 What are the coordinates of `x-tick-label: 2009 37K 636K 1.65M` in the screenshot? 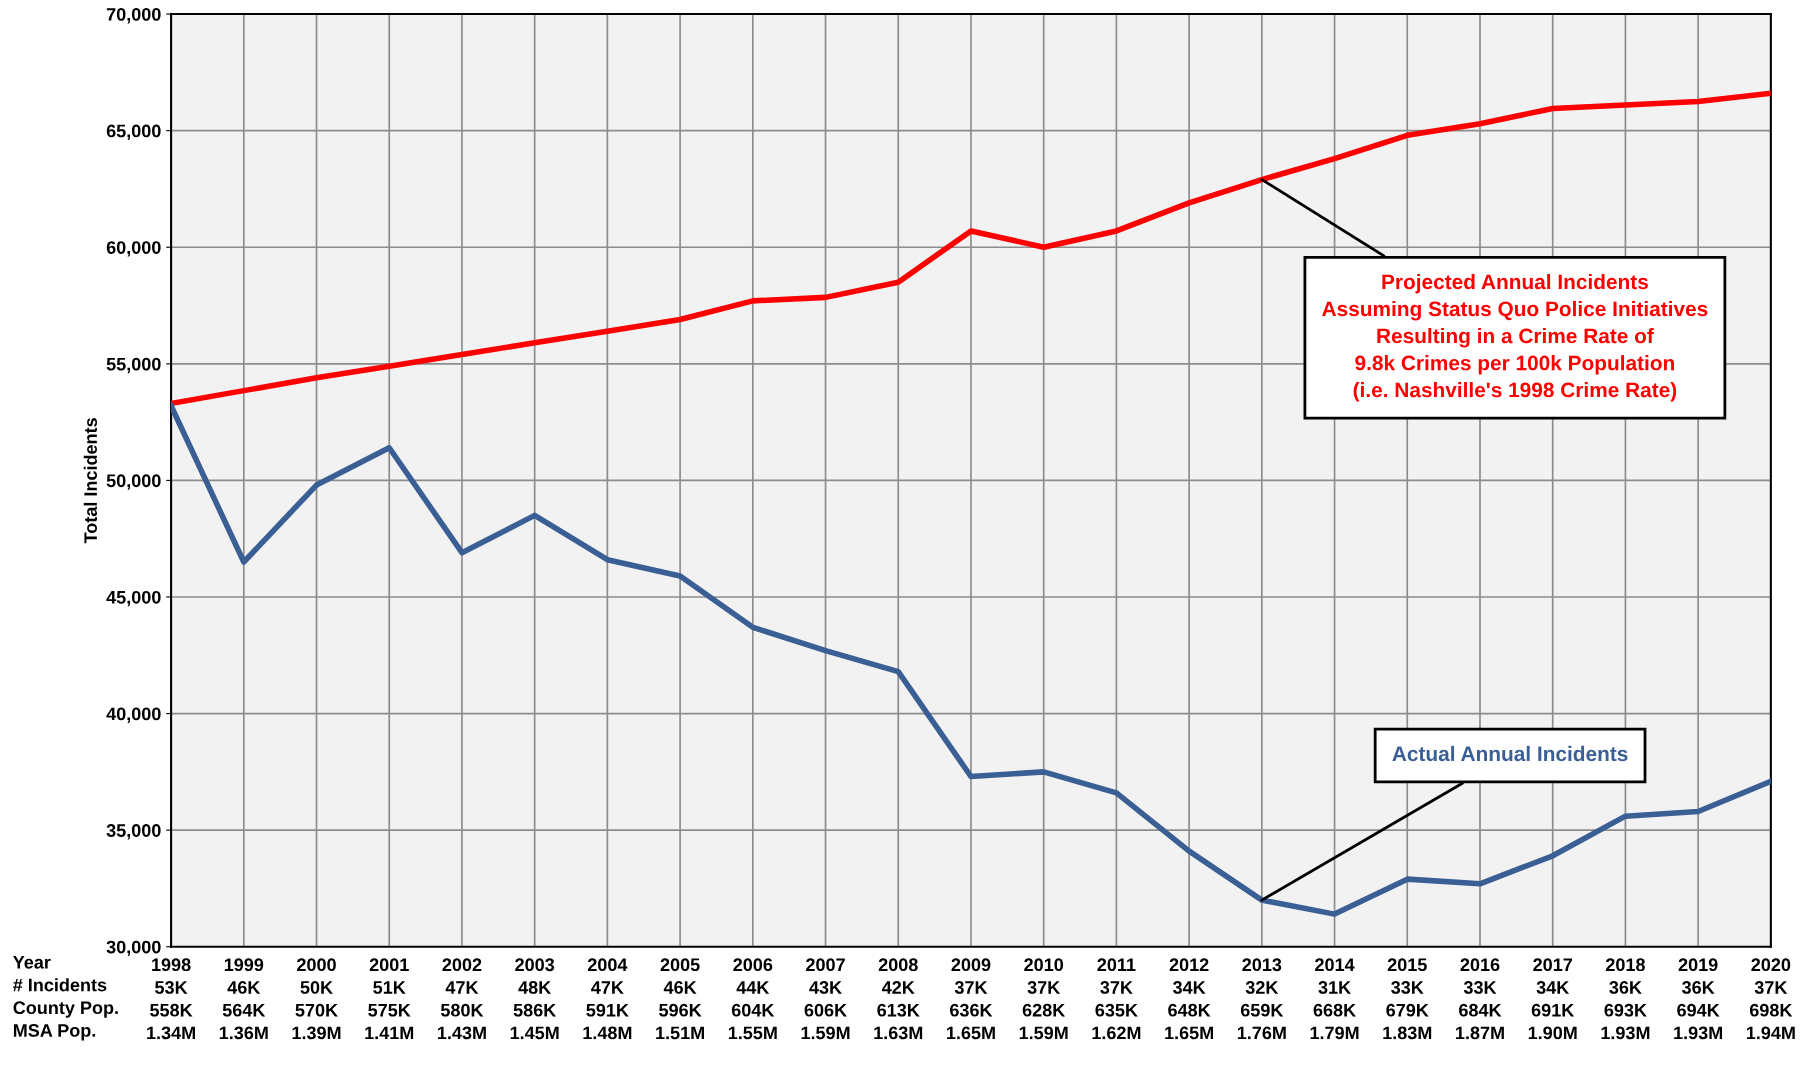 It's located at (971, 999).